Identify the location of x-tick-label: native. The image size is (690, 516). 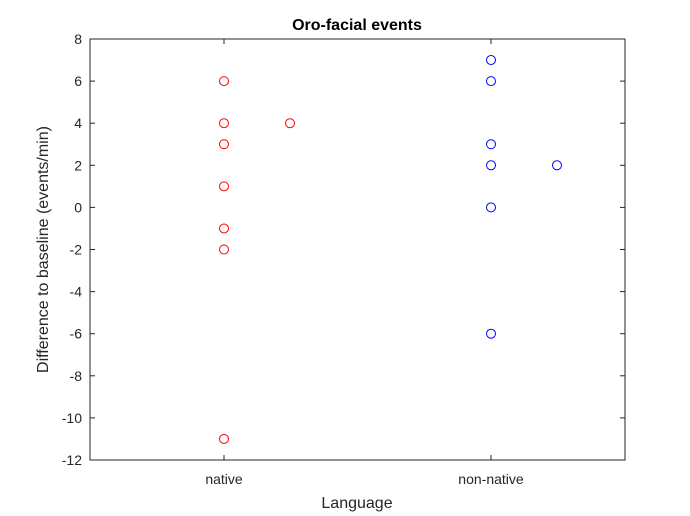
(224, 479).